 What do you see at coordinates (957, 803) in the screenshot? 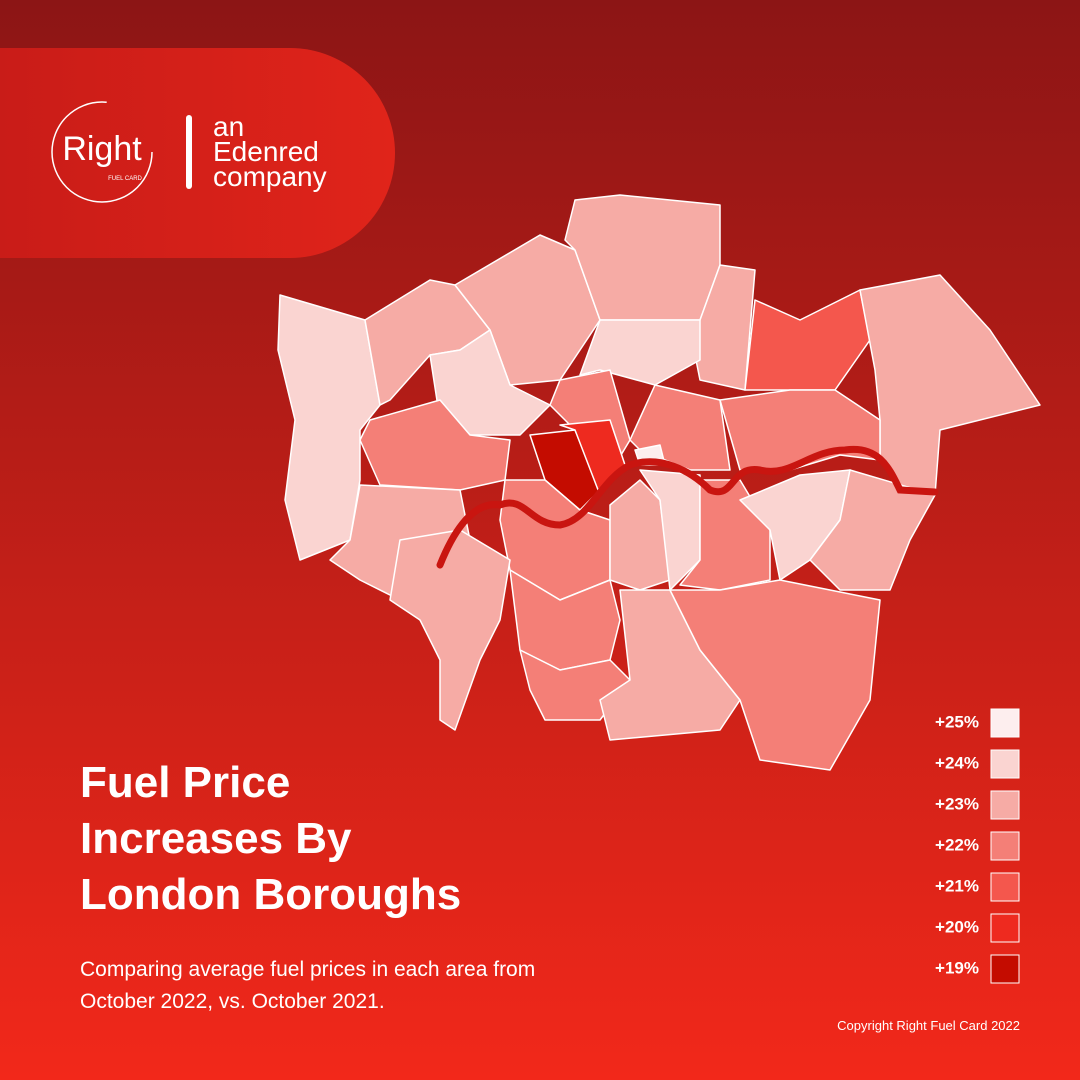
I see `legend-label: +23%` at bounding box center [957, 803].